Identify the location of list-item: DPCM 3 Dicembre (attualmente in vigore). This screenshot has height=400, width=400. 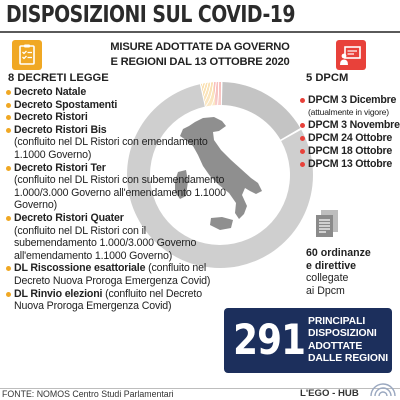
(350, 106).